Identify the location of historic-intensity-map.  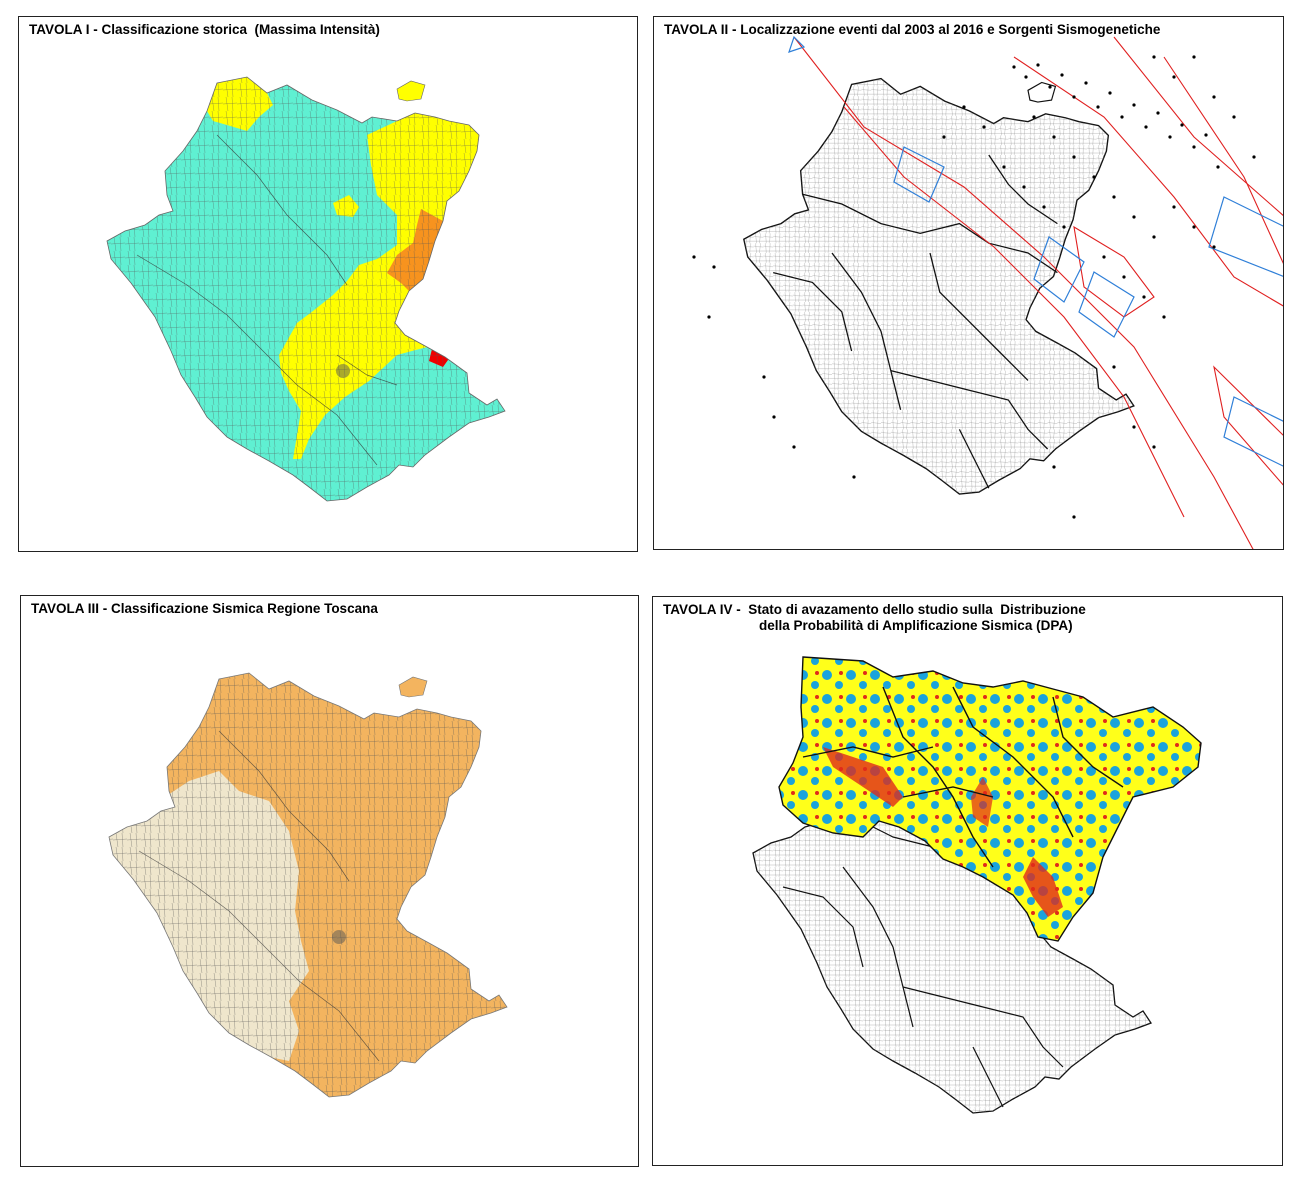
(306, 289).